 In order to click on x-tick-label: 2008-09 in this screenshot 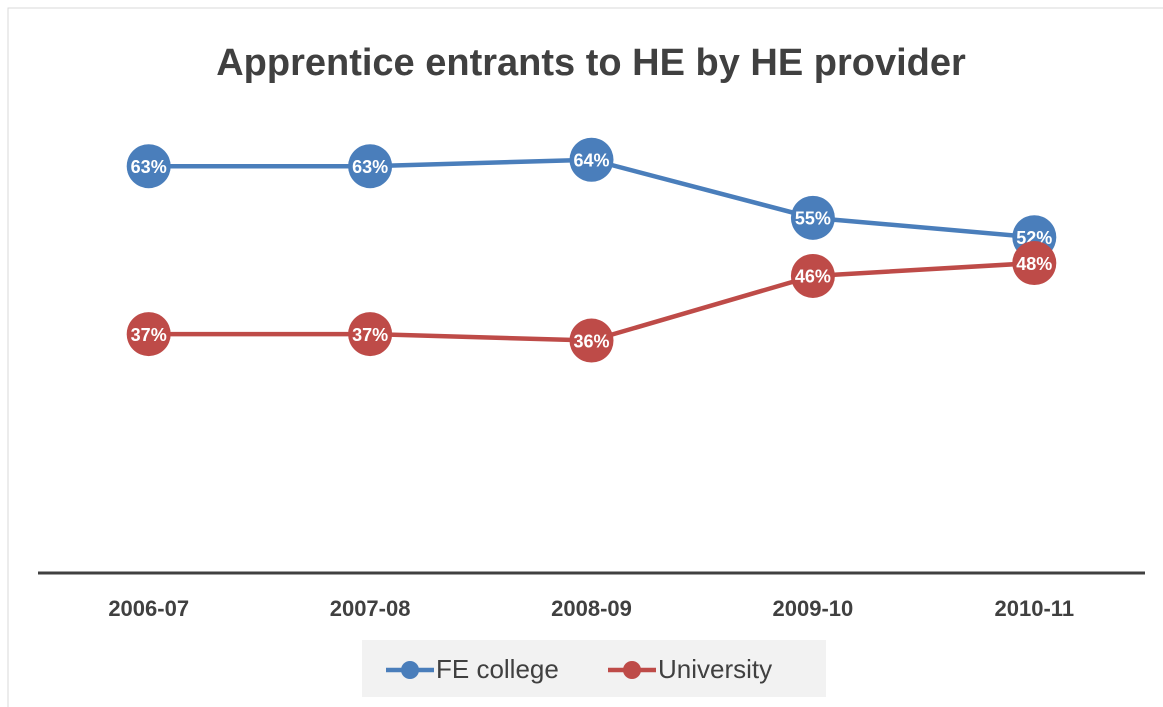, I will do `click(591, 608)`.